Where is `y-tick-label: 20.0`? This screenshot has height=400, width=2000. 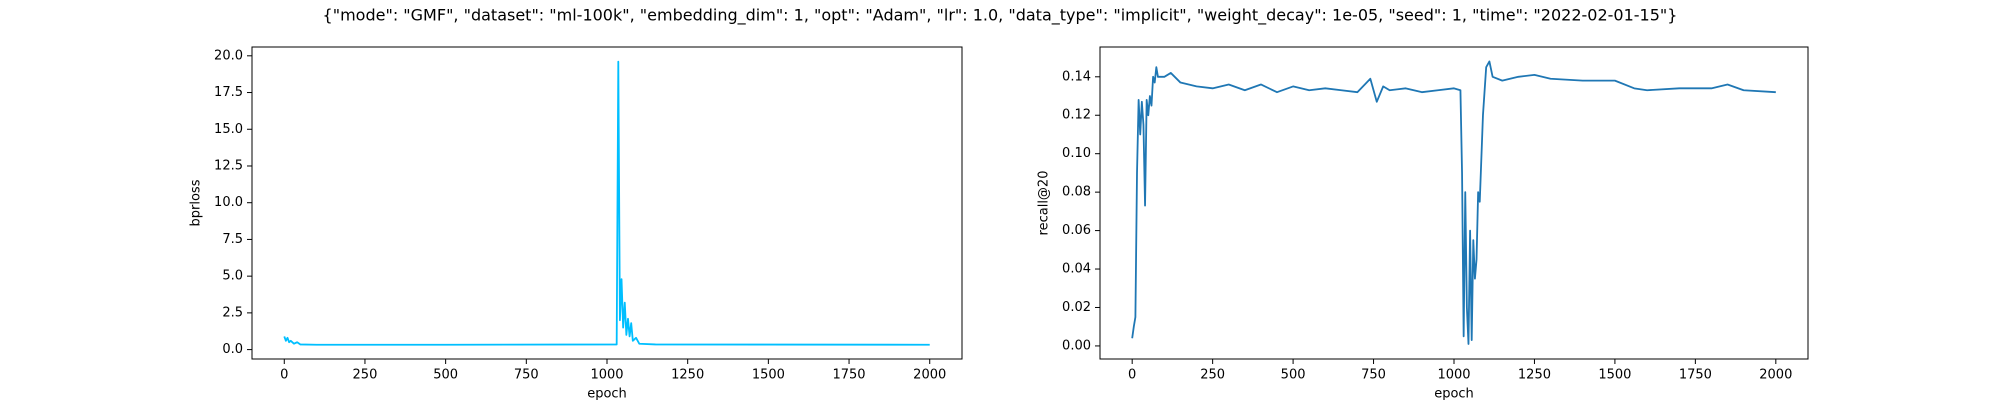 y-tick-label: 20.0 is located at coordinates (228, 55).